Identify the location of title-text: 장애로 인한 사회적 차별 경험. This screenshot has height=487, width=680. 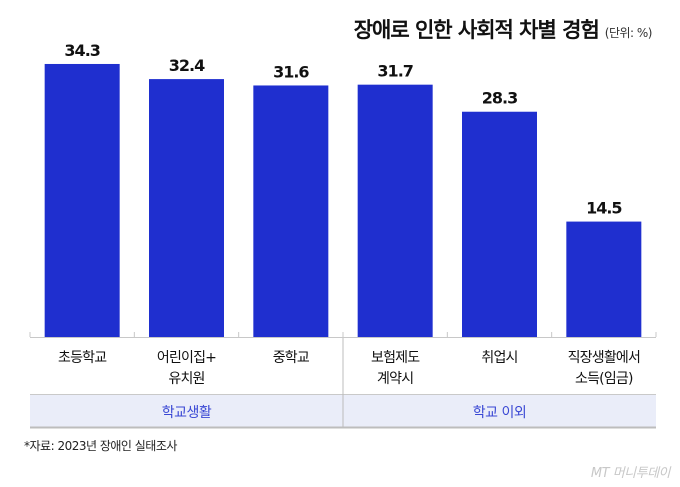
(476, 30).